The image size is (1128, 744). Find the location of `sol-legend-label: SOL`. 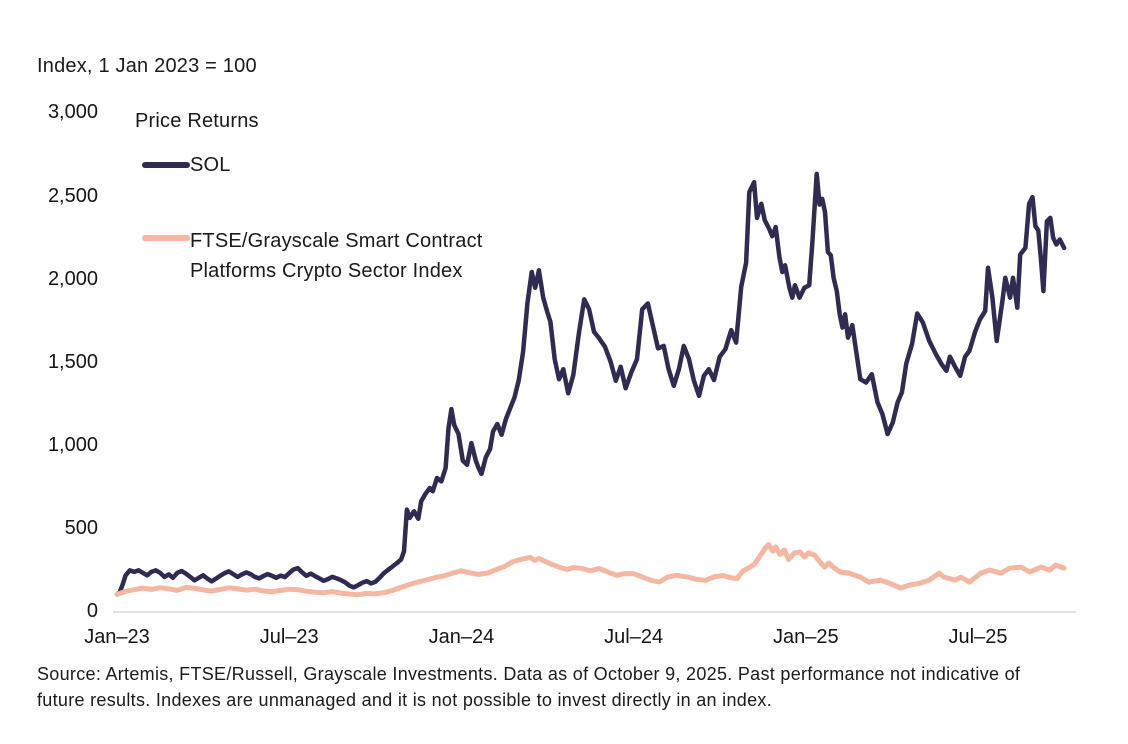

sol-legend-label: SOL is located at coordinates (210, 165).